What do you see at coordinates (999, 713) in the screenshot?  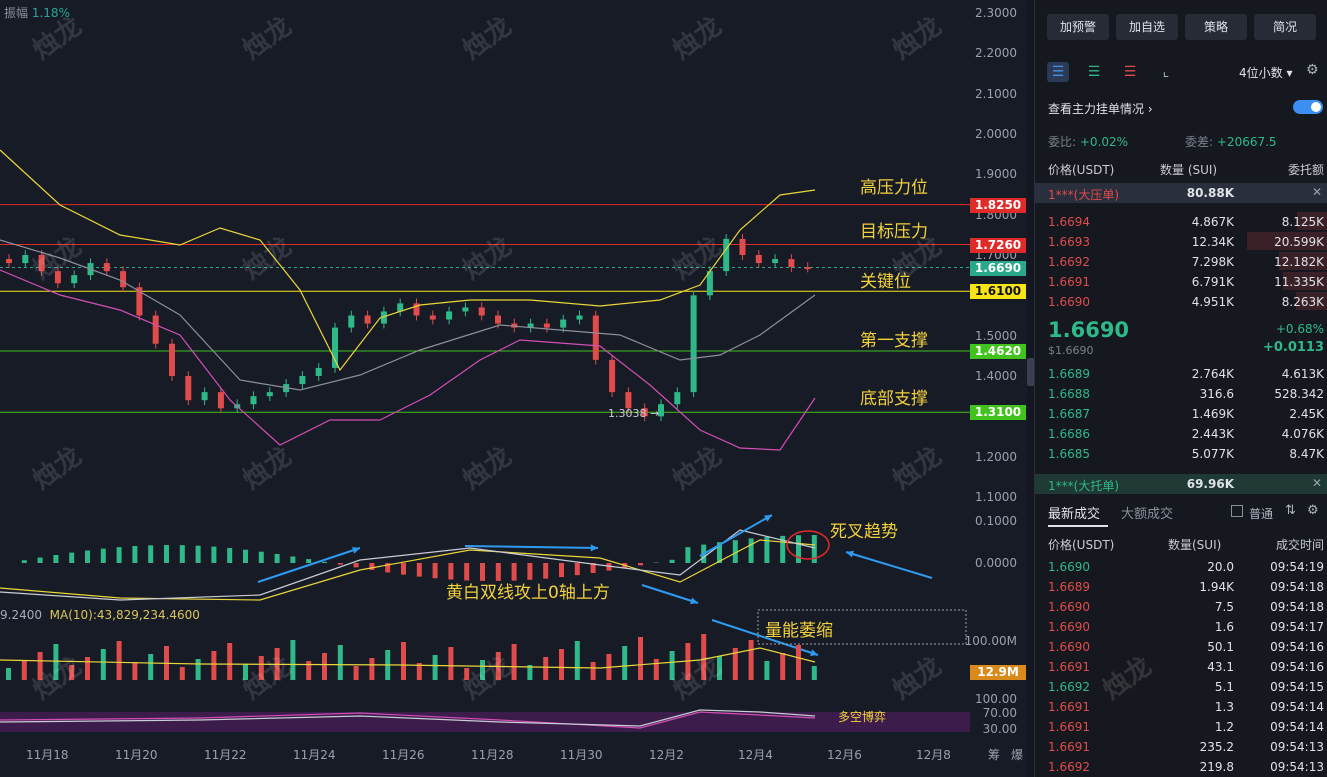 I see `osc-axis-70: 70.00` at bounding box center [999, 713].